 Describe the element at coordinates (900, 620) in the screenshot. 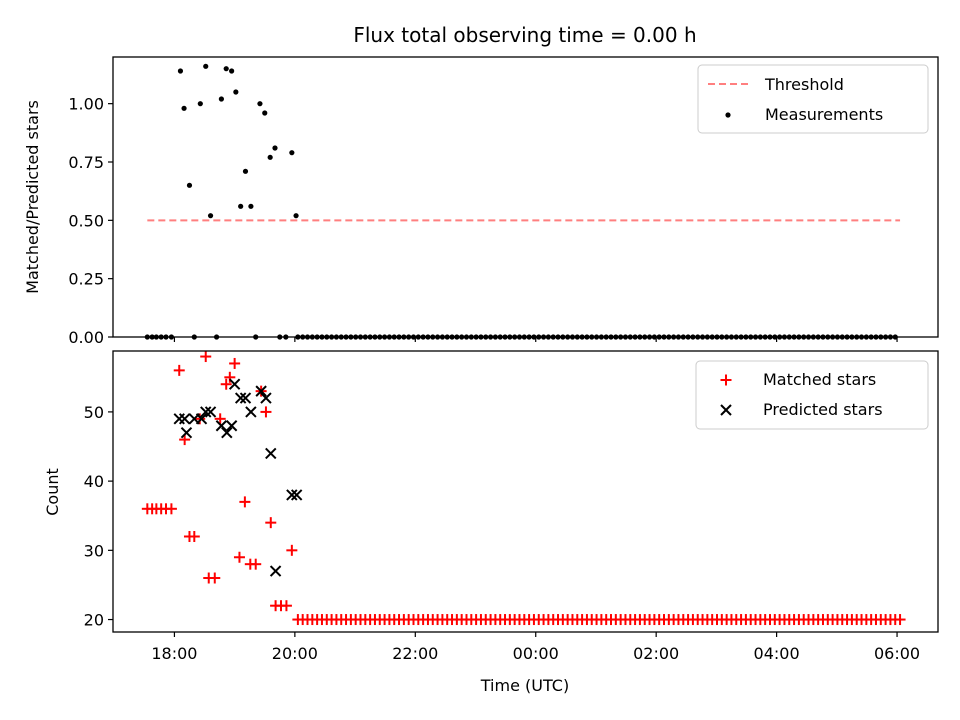

I see `matched-stars-tail-point` at that location.